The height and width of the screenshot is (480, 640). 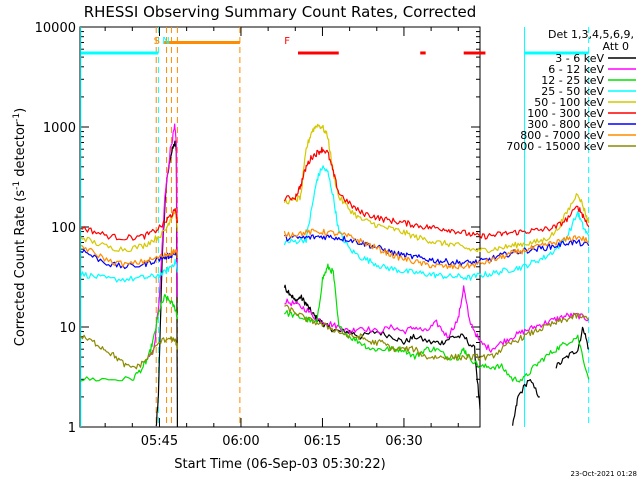 What do you see at coordinates (572, 91) in the screenshot?
I see `legend-entry-label: 25 - 50 keV` at bounding box center [572, 91].